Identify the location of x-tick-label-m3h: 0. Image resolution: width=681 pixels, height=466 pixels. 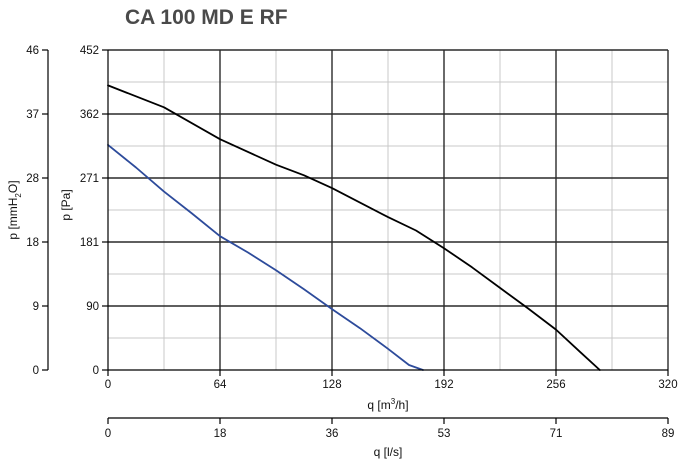
(108, 385).